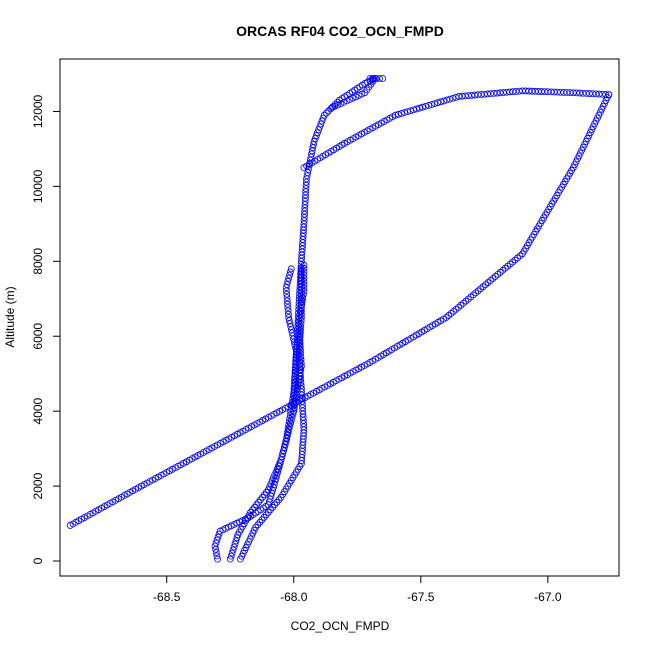 Image resolution: width=650 pixels, height=650 pixels. I want to click on x-axis: -68.5 -68.0 -67.5 -67.0, so click(357, 590).